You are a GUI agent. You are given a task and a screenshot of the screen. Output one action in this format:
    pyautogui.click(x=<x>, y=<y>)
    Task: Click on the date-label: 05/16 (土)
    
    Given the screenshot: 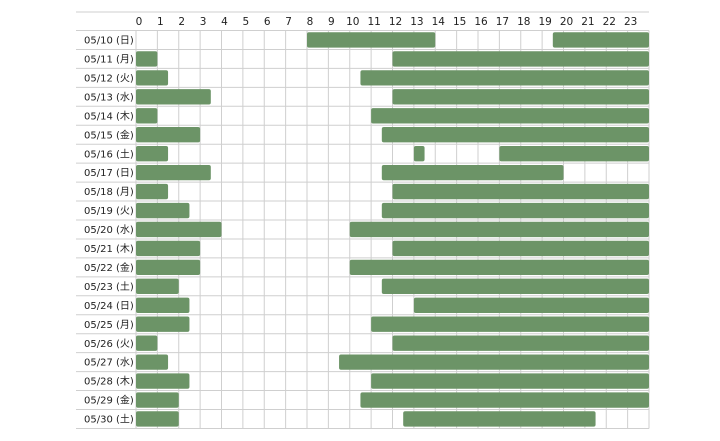 What is the action you would take?
    pyautogui.click(x=109, y=153)
    